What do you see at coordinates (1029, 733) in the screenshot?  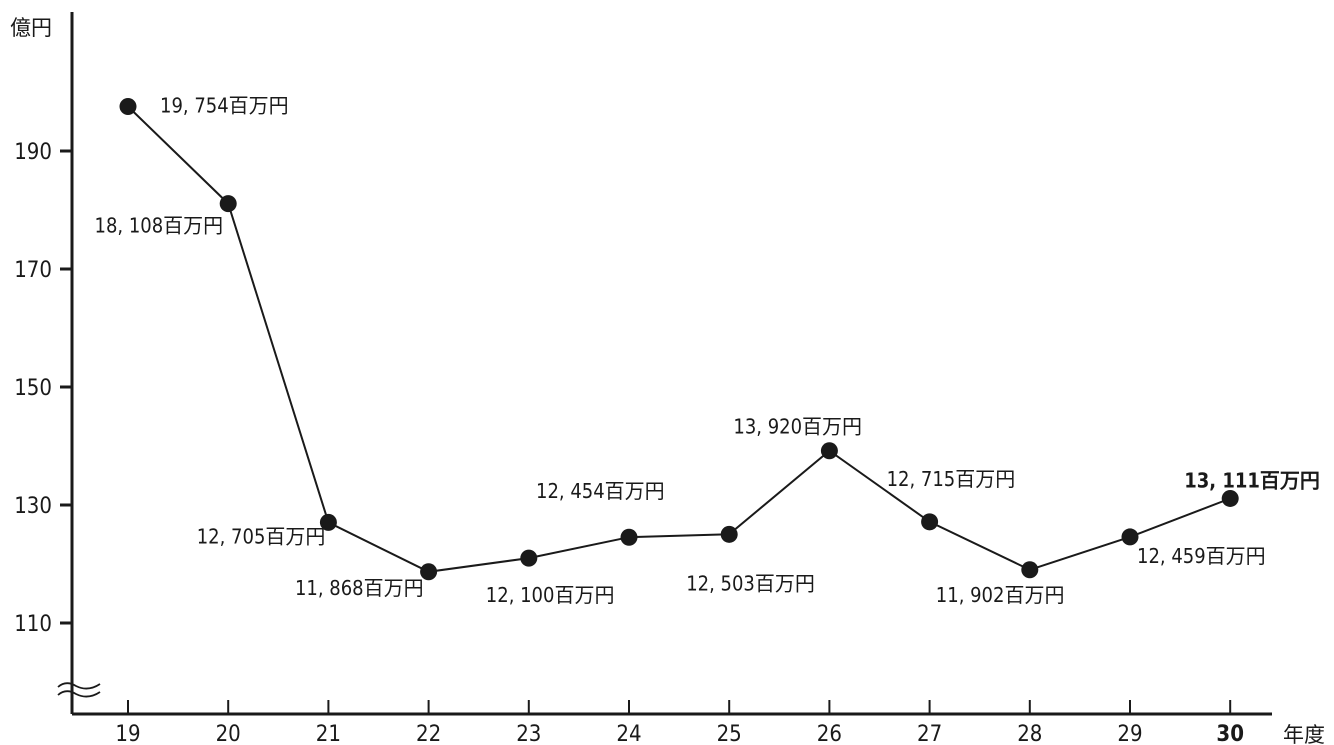 I see `x-tick-label: 28` at bounding box center [1029, 733].